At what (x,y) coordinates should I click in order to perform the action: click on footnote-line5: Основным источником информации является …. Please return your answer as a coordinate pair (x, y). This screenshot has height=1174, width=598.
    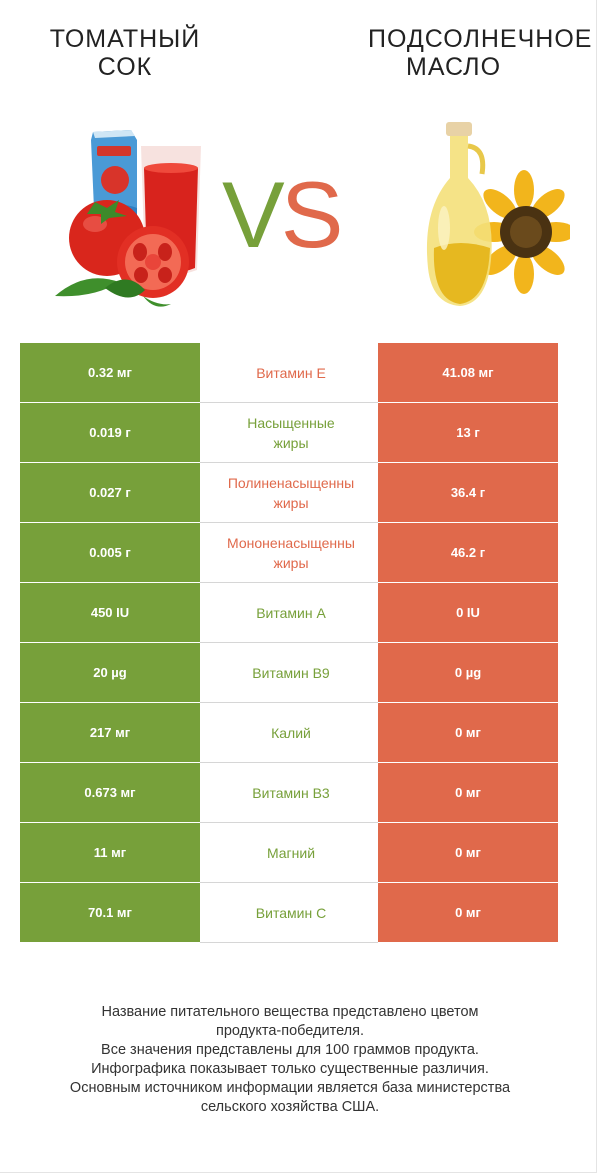
    Looking at the image, I should click on (290, 1088).